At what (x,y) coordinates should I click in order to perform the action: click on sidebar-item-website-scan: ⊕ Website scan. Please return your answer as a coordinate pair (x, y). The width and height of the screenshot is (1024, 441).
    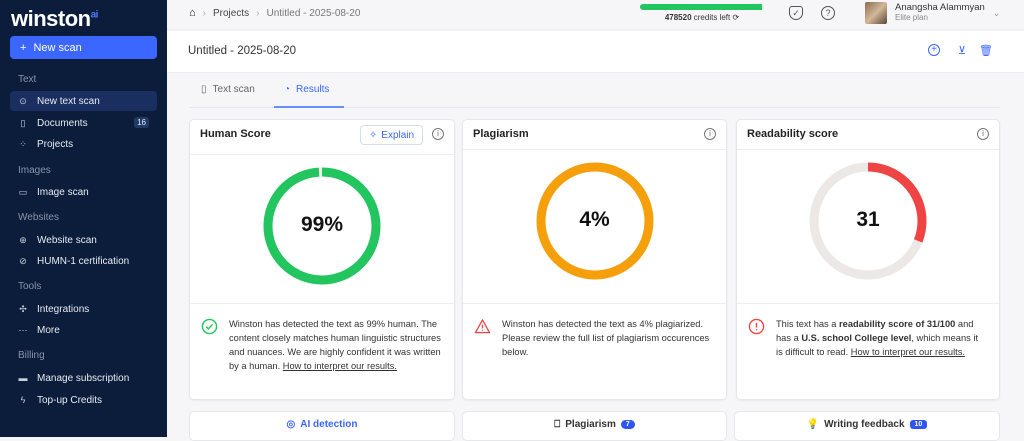
    Looking at the image, I should click on (83, 240).